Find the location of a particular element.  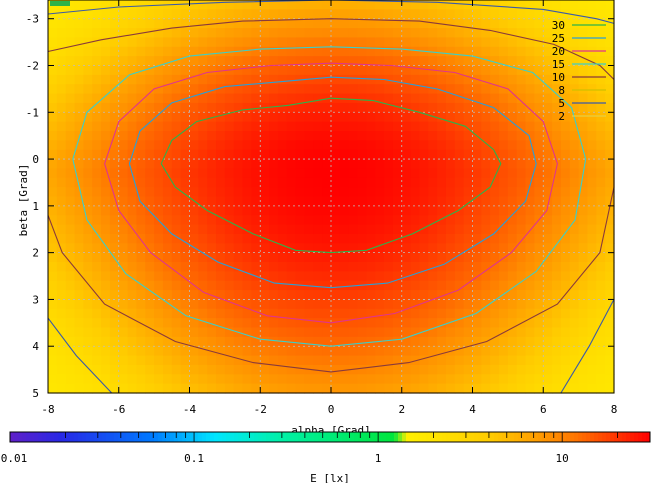

y-tick-label: 2 is located at coordinates (35, 253).